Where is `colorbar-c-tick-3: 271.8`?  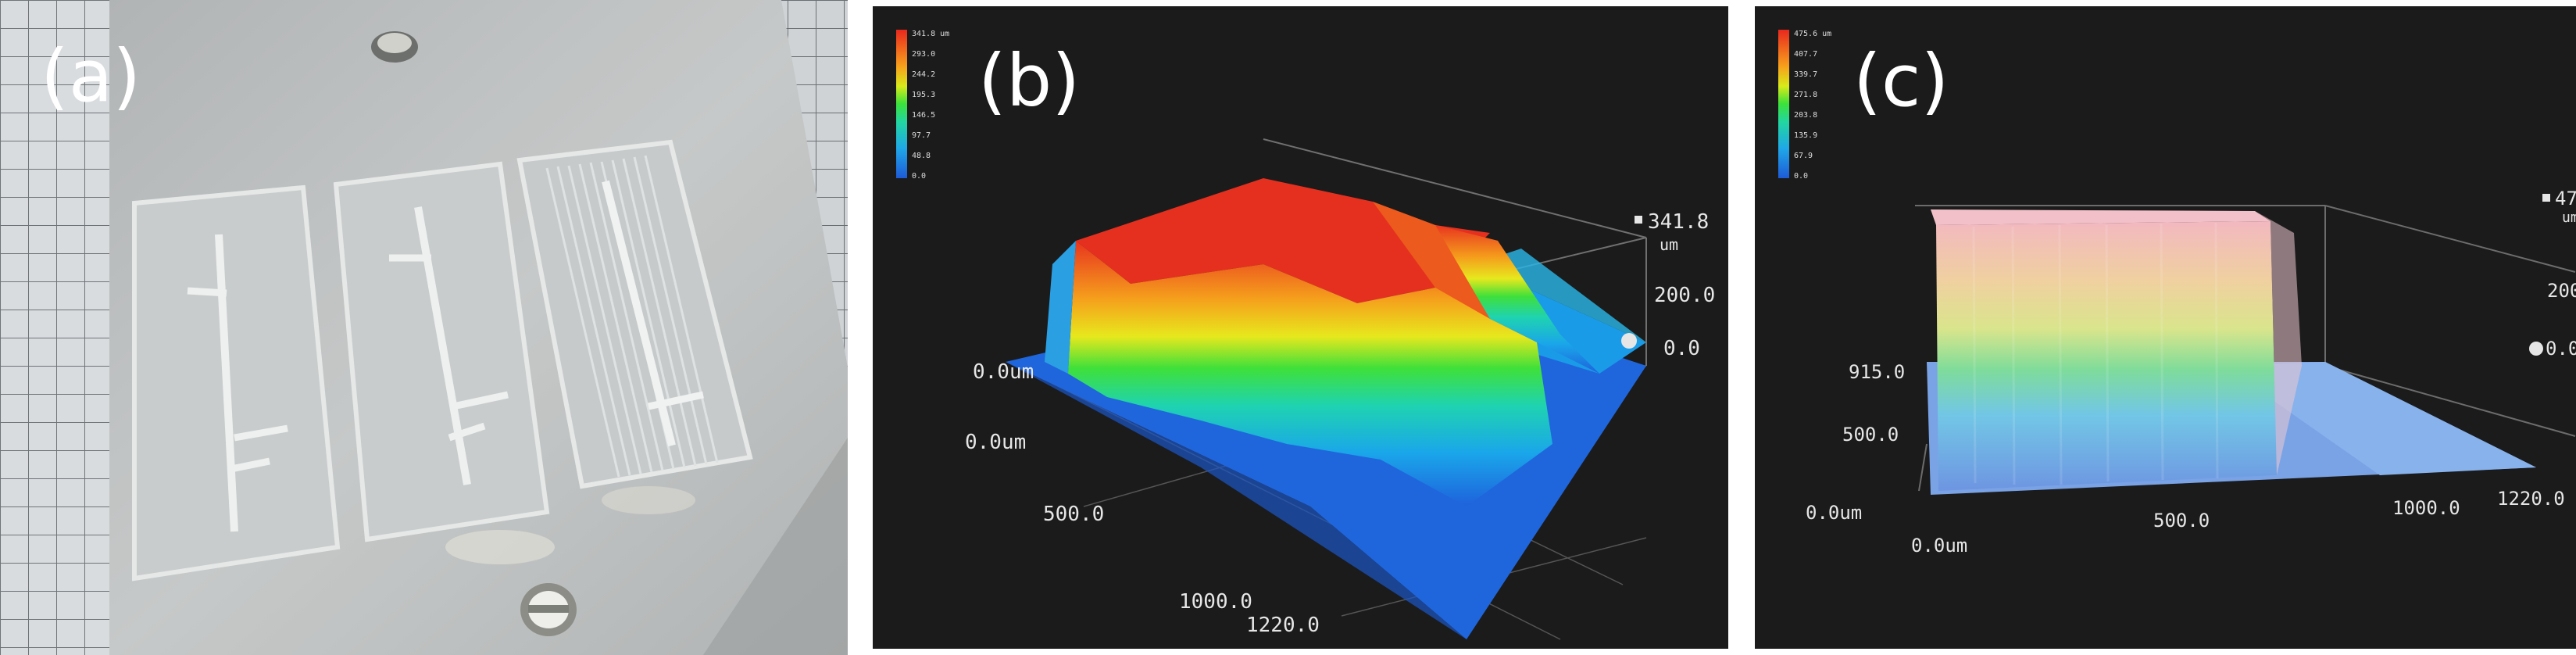
colorbar-c-tick-3: 271.8 is located at coordinates (1805, 95).